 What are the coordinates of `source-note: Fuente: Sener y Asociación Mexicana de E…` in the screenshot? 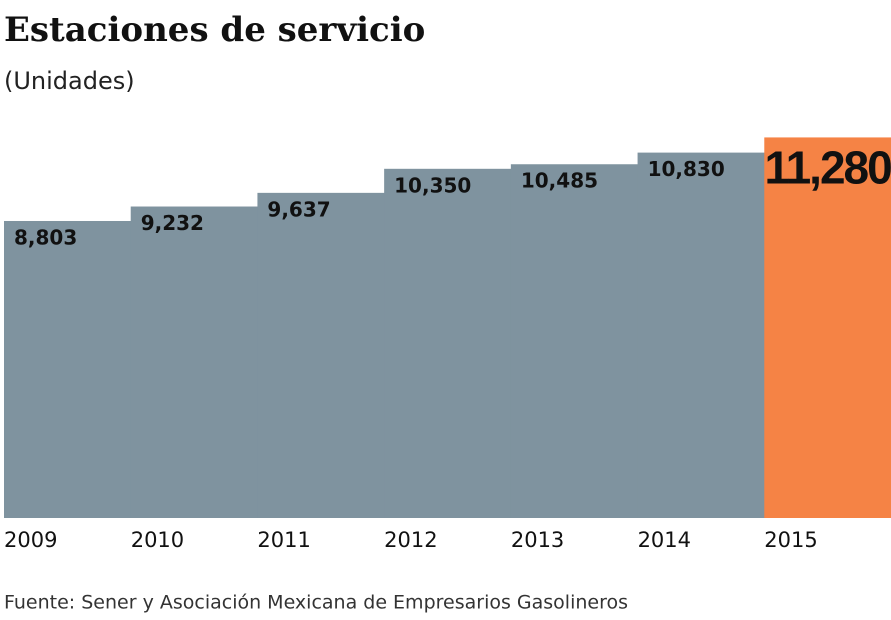 It's located at (316, 603).